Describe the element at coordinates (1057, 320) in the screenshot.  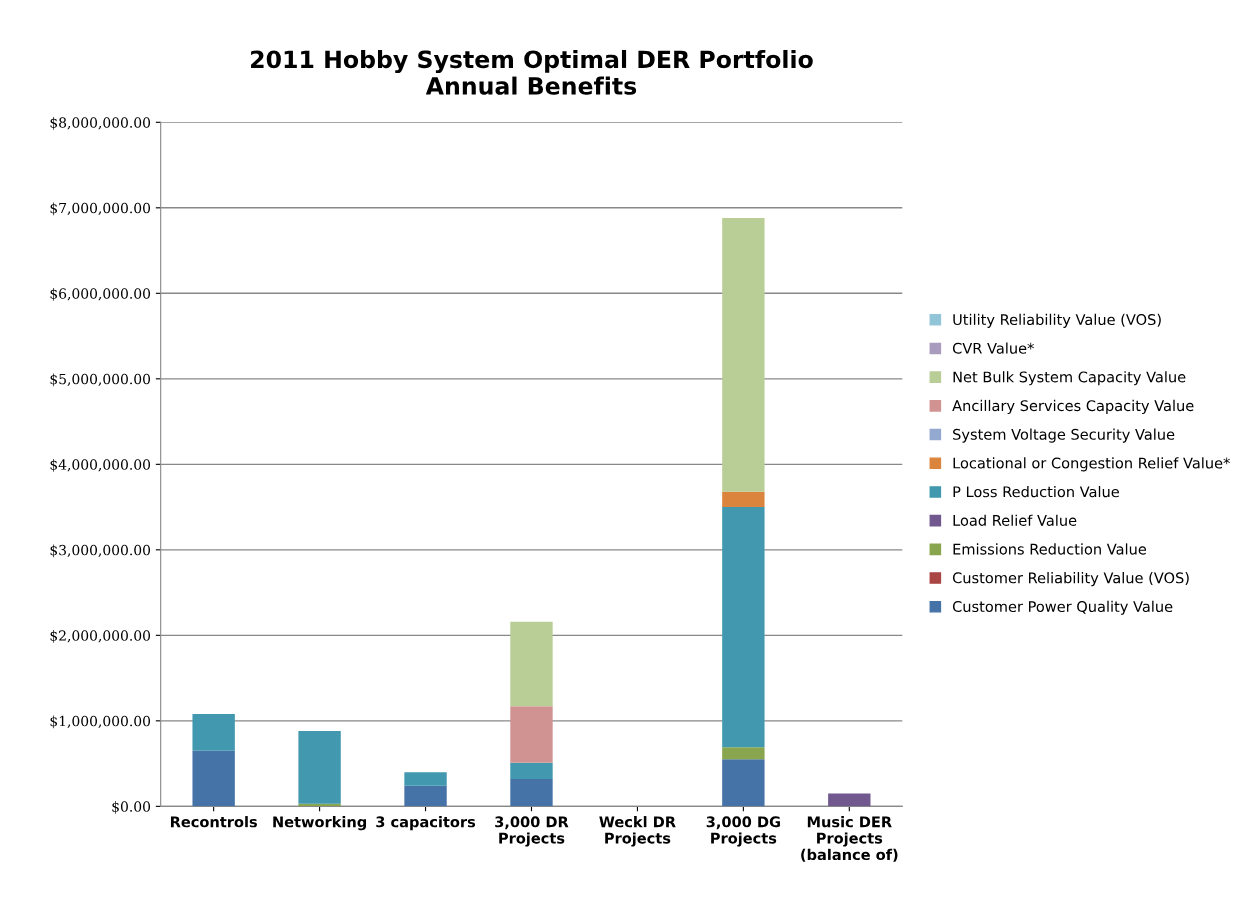
I see `legend-label: Utility Reliability Value (VOS)` at that location.